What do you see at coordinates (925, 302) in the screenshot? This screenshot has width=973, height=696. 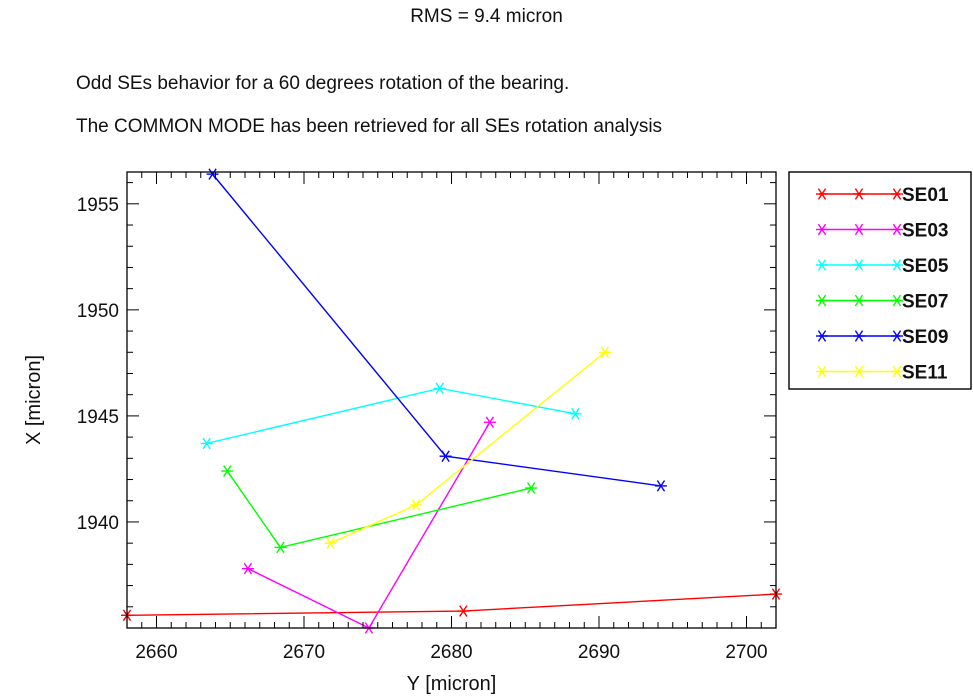 I see `legend-label-se07: SE07` at bounding box center [925, 302].